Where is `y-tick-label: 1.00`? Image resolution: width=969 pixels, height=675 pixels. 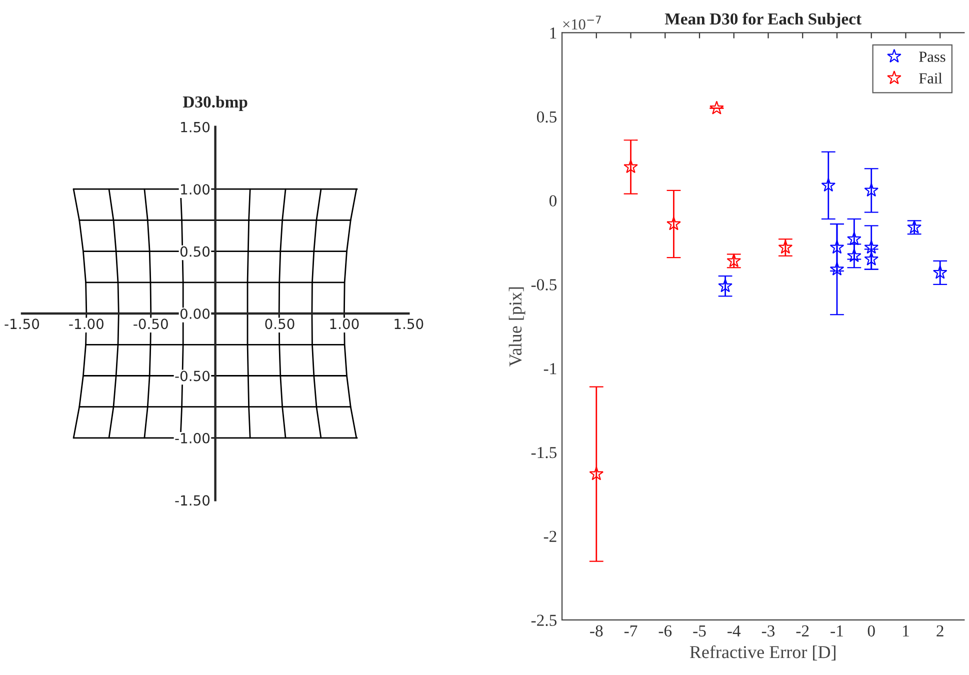 y-tick-label: 1.00 is located at coordinates (195, 189).